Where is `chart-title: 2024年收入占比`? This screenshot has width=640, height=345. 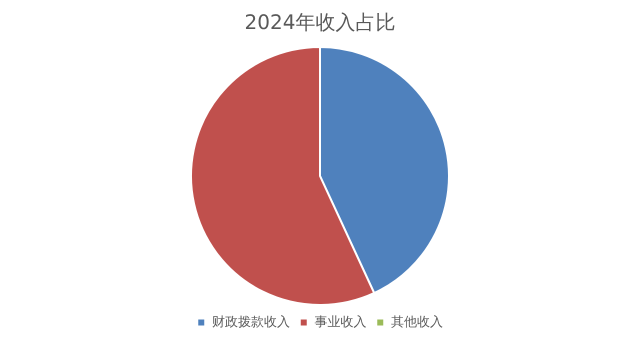
chart-title: 2024年收入占比 is located at coordinates (320, 22).